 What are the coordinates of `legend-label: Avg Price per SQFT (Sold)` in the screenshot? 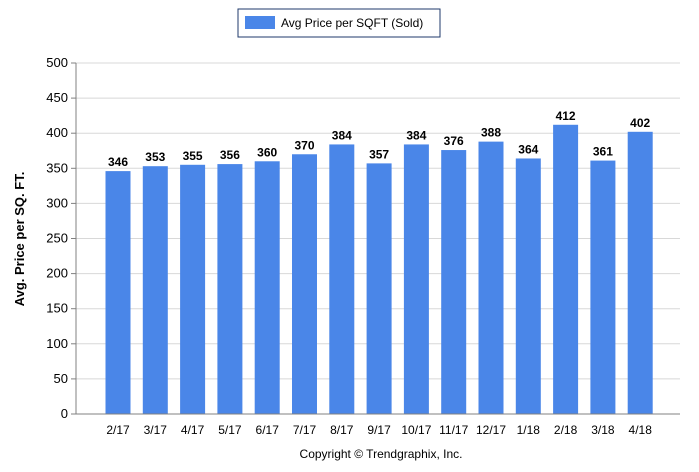 It's located at (352, 23).